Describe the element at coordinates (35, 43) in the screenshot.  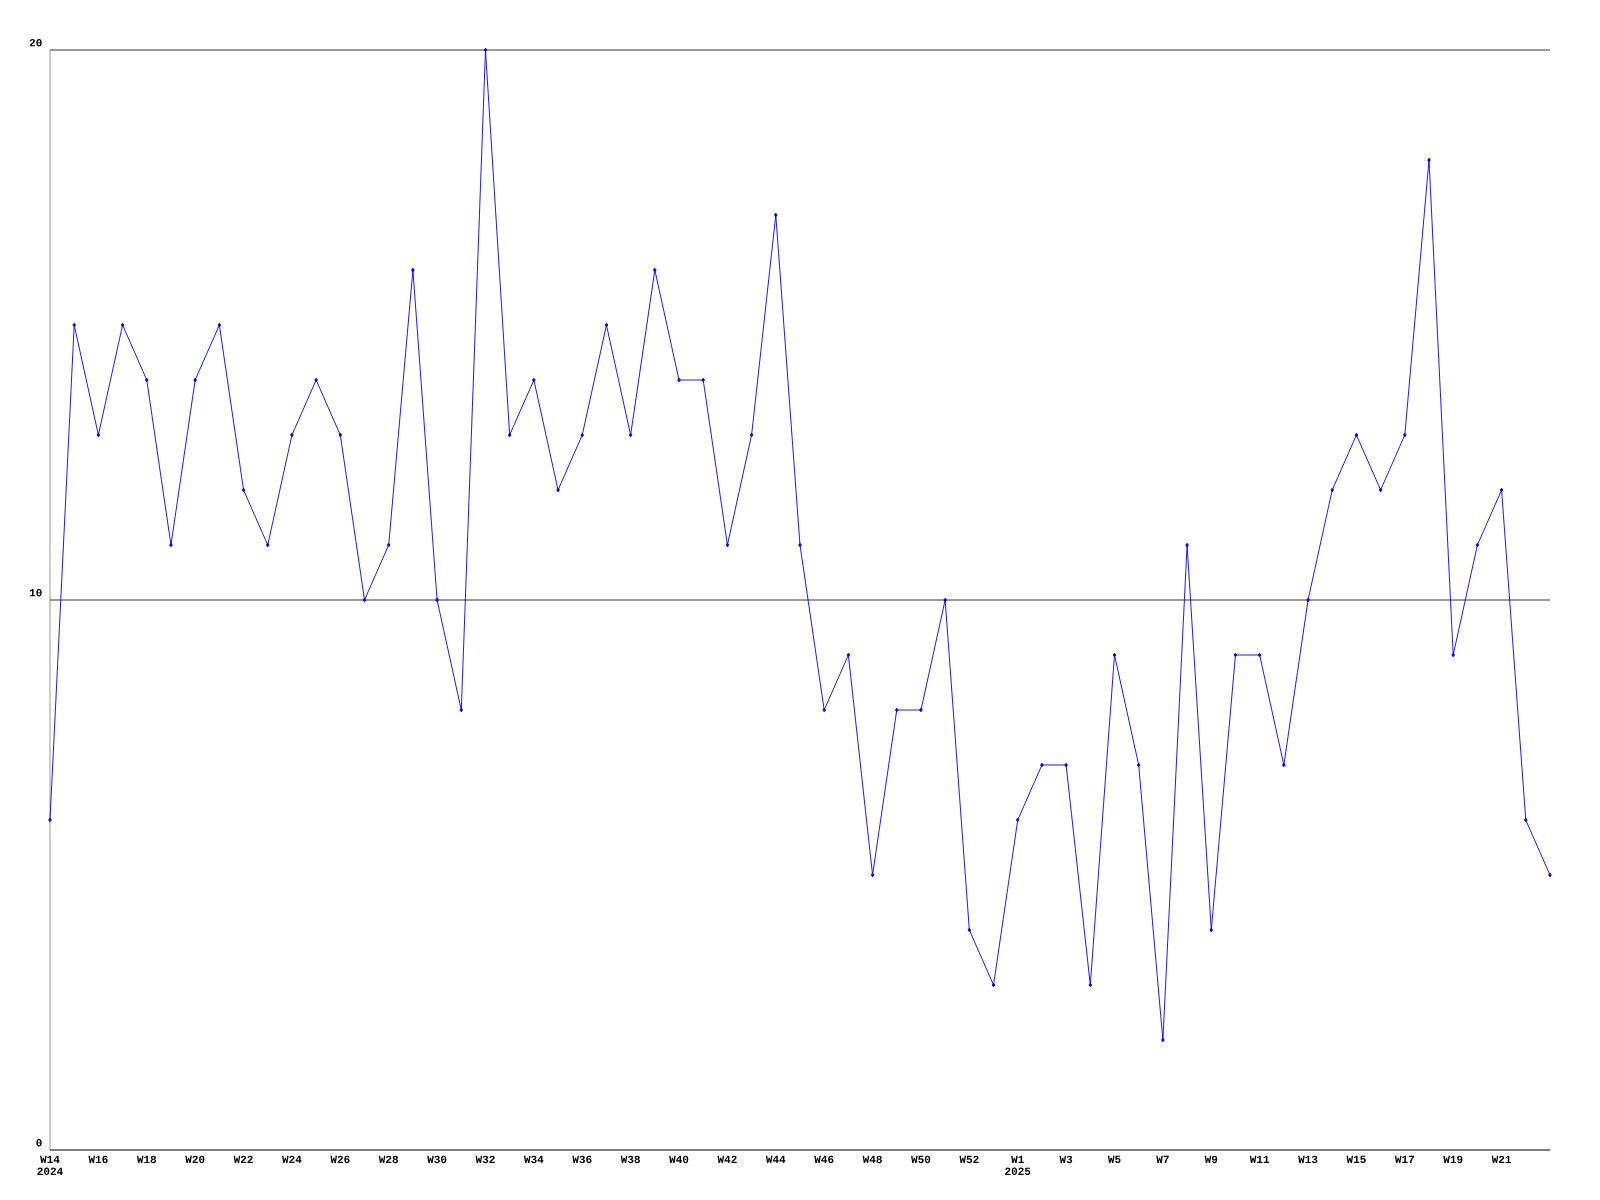
I see `y-tick-label: 20` at that location.